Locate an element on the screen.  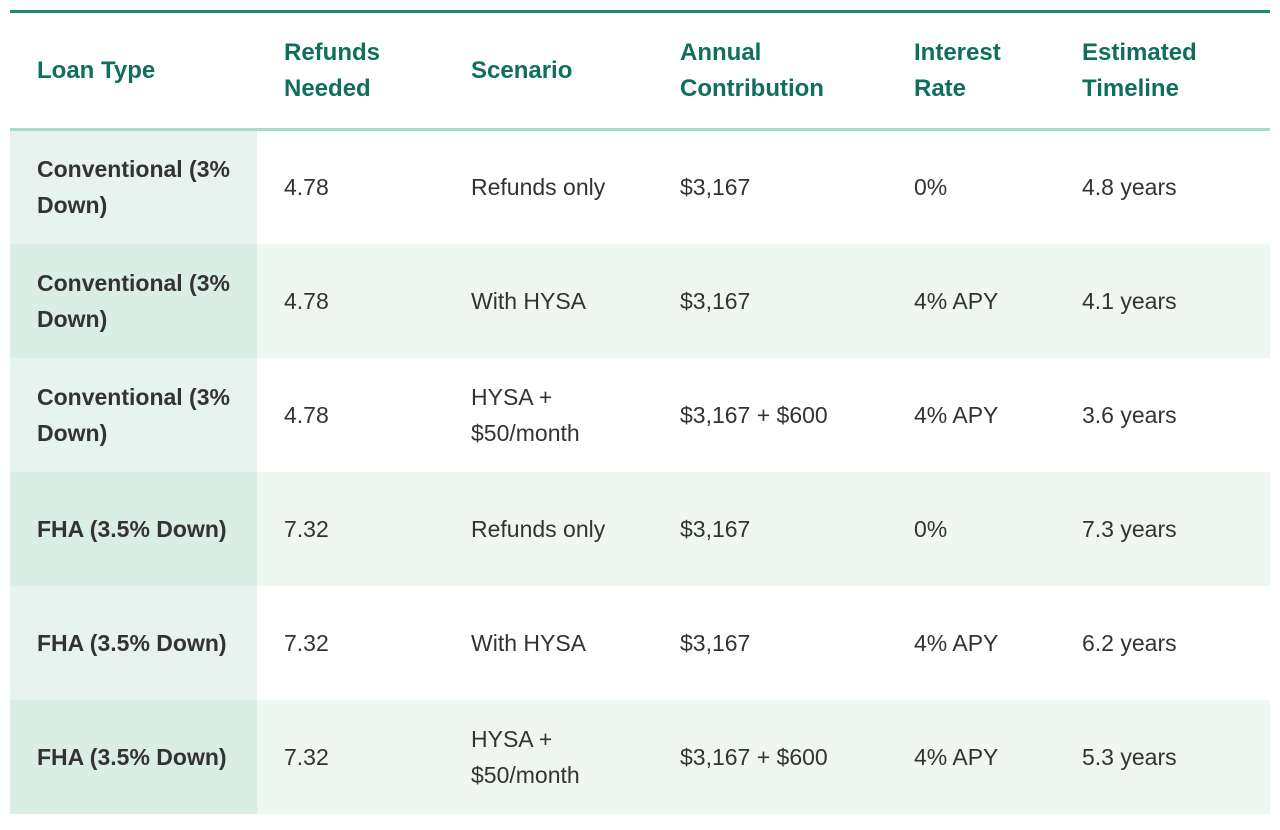
table-cell: 6.2 years is located at coordinates (1129, 642).